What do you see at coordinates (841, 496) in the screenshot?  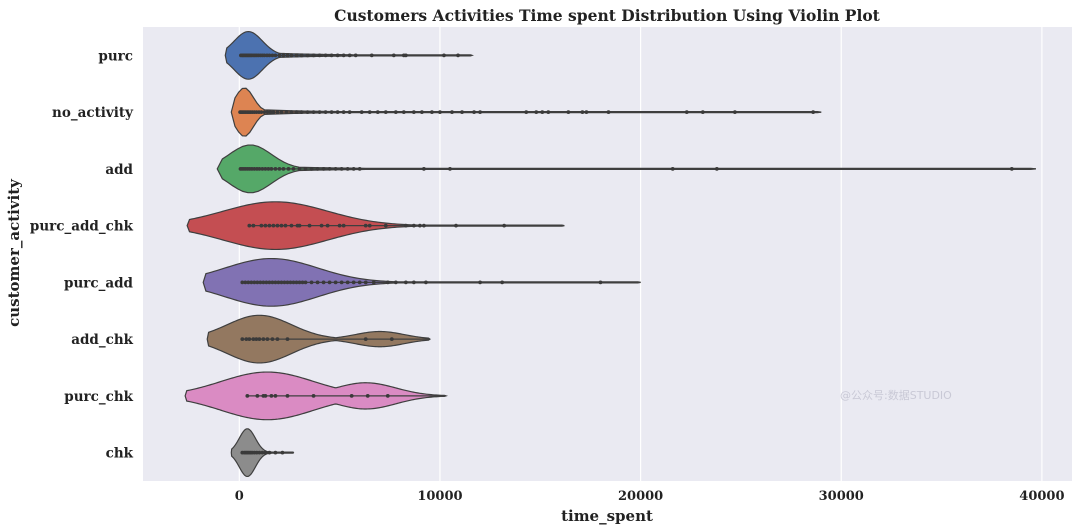 I see `x-tick-label: 30000` at bounding box center [841, 496].